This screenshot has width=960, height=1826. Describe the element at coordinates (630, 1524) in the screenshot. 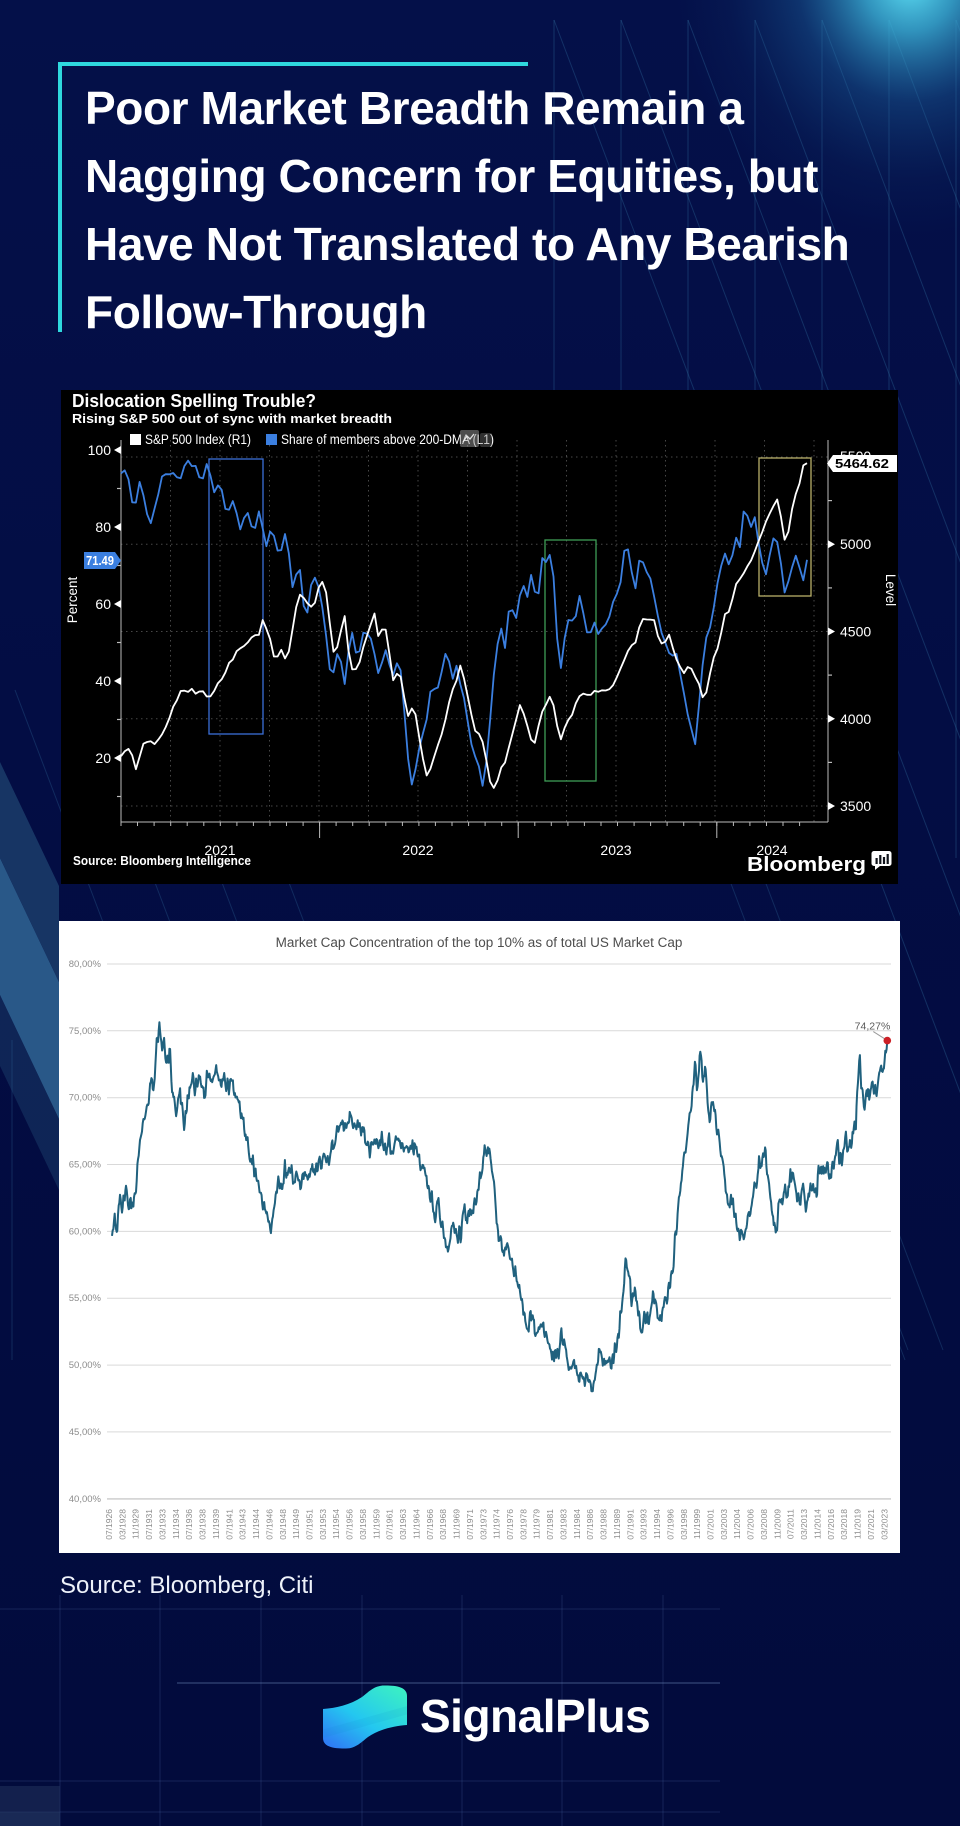

I see `svg-text: 07/1991` at that location.